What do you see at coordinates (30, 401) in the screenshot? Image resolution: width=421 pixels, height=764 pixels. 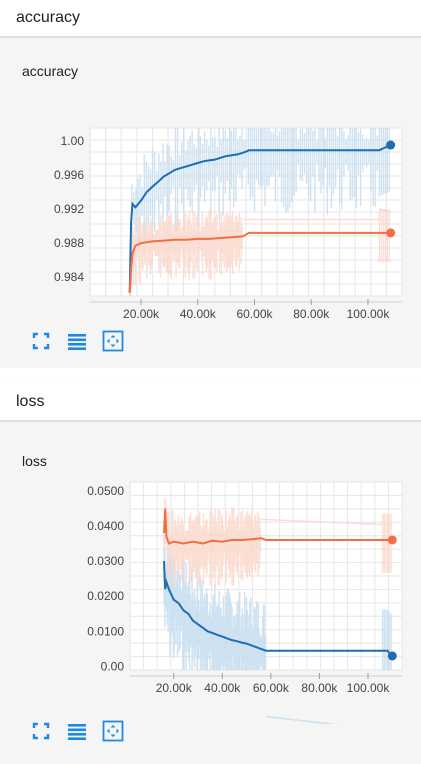 I see `loss-section-title: loss` at bounding box center [30, 401].